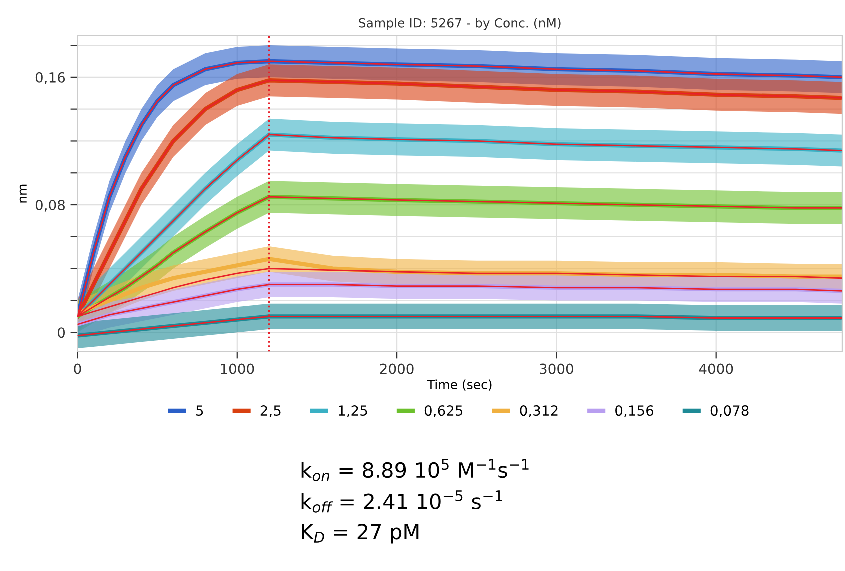 The height and width of the screenshot is (571, 845). I want to click on x-tick-label: 2000, so click(397, 369).